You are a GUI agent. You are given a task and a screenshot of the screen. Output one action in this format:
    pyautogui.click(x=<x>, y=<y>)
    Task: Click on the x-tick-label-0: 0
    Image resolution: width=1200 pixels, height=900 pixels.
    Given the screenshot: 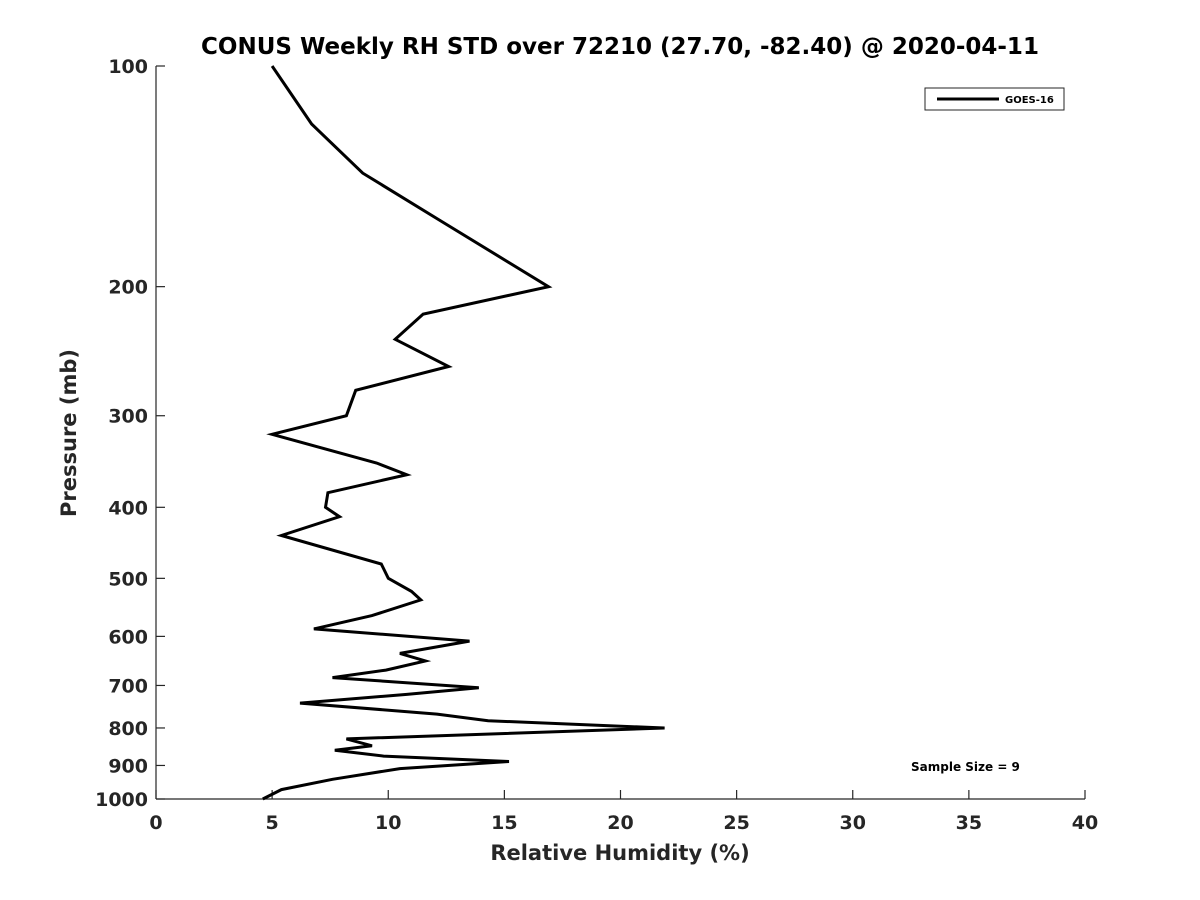 What is the action you would take?
    pyautogui.click(x=155, y=823)
    